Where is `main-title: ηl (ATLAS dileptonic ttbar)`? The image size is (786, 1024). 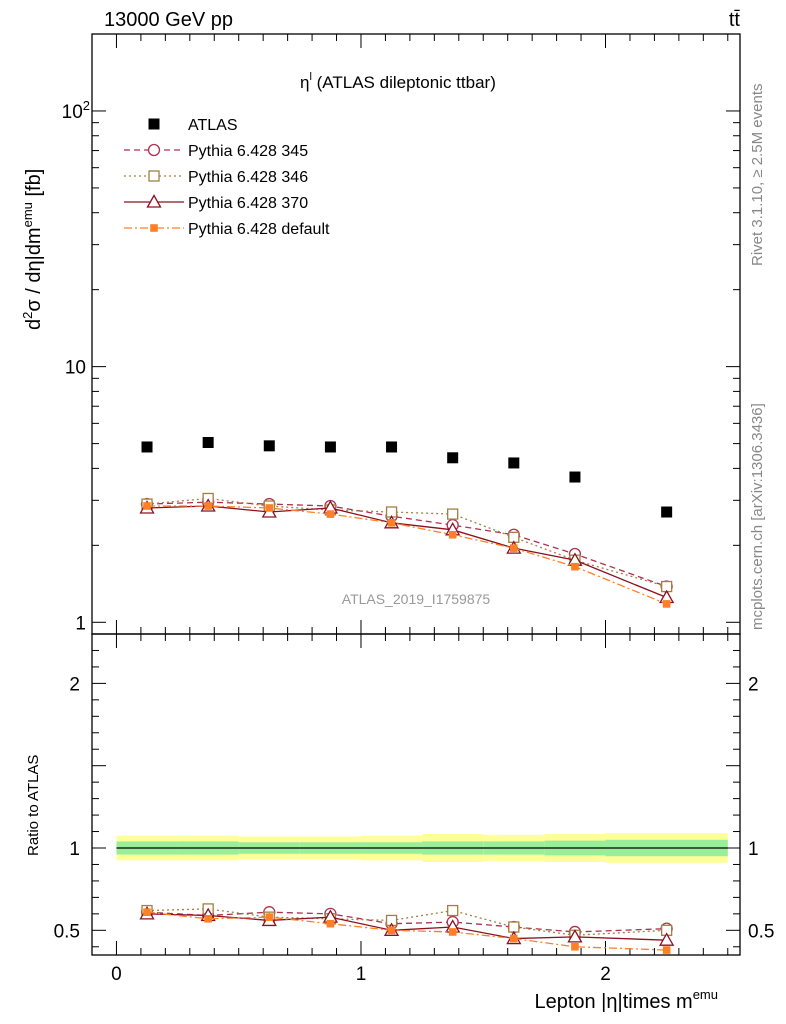 main-title: ηl (ATLAS dileptonic ttbar) is located at coordinates (398, 81).